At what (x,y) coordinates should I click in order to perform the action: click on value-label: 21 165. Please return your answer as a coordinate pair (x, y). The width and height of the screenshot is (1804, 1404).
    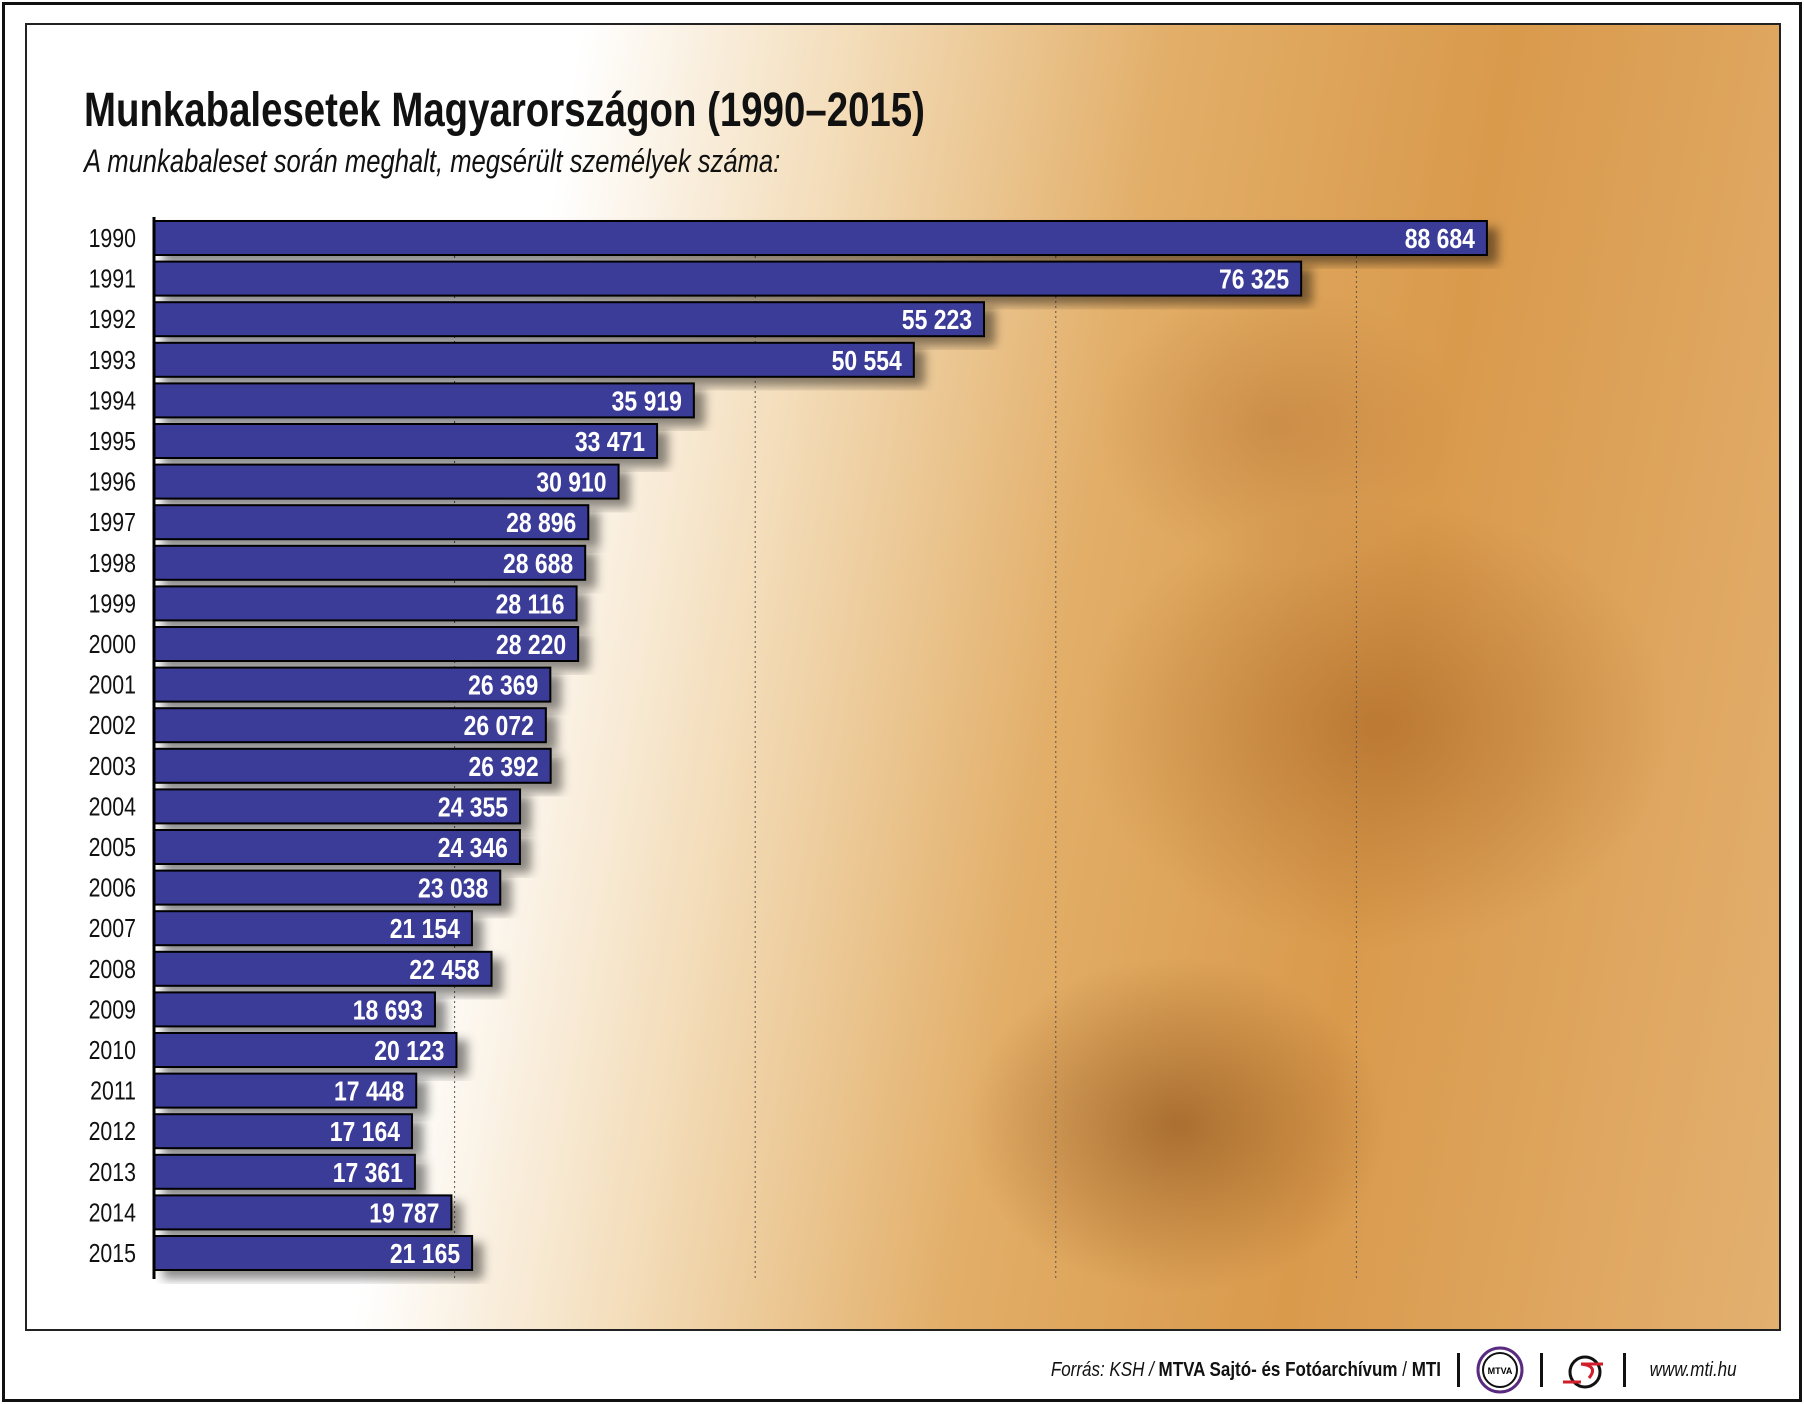
    Looking at the image, I should click on (425, 1254).